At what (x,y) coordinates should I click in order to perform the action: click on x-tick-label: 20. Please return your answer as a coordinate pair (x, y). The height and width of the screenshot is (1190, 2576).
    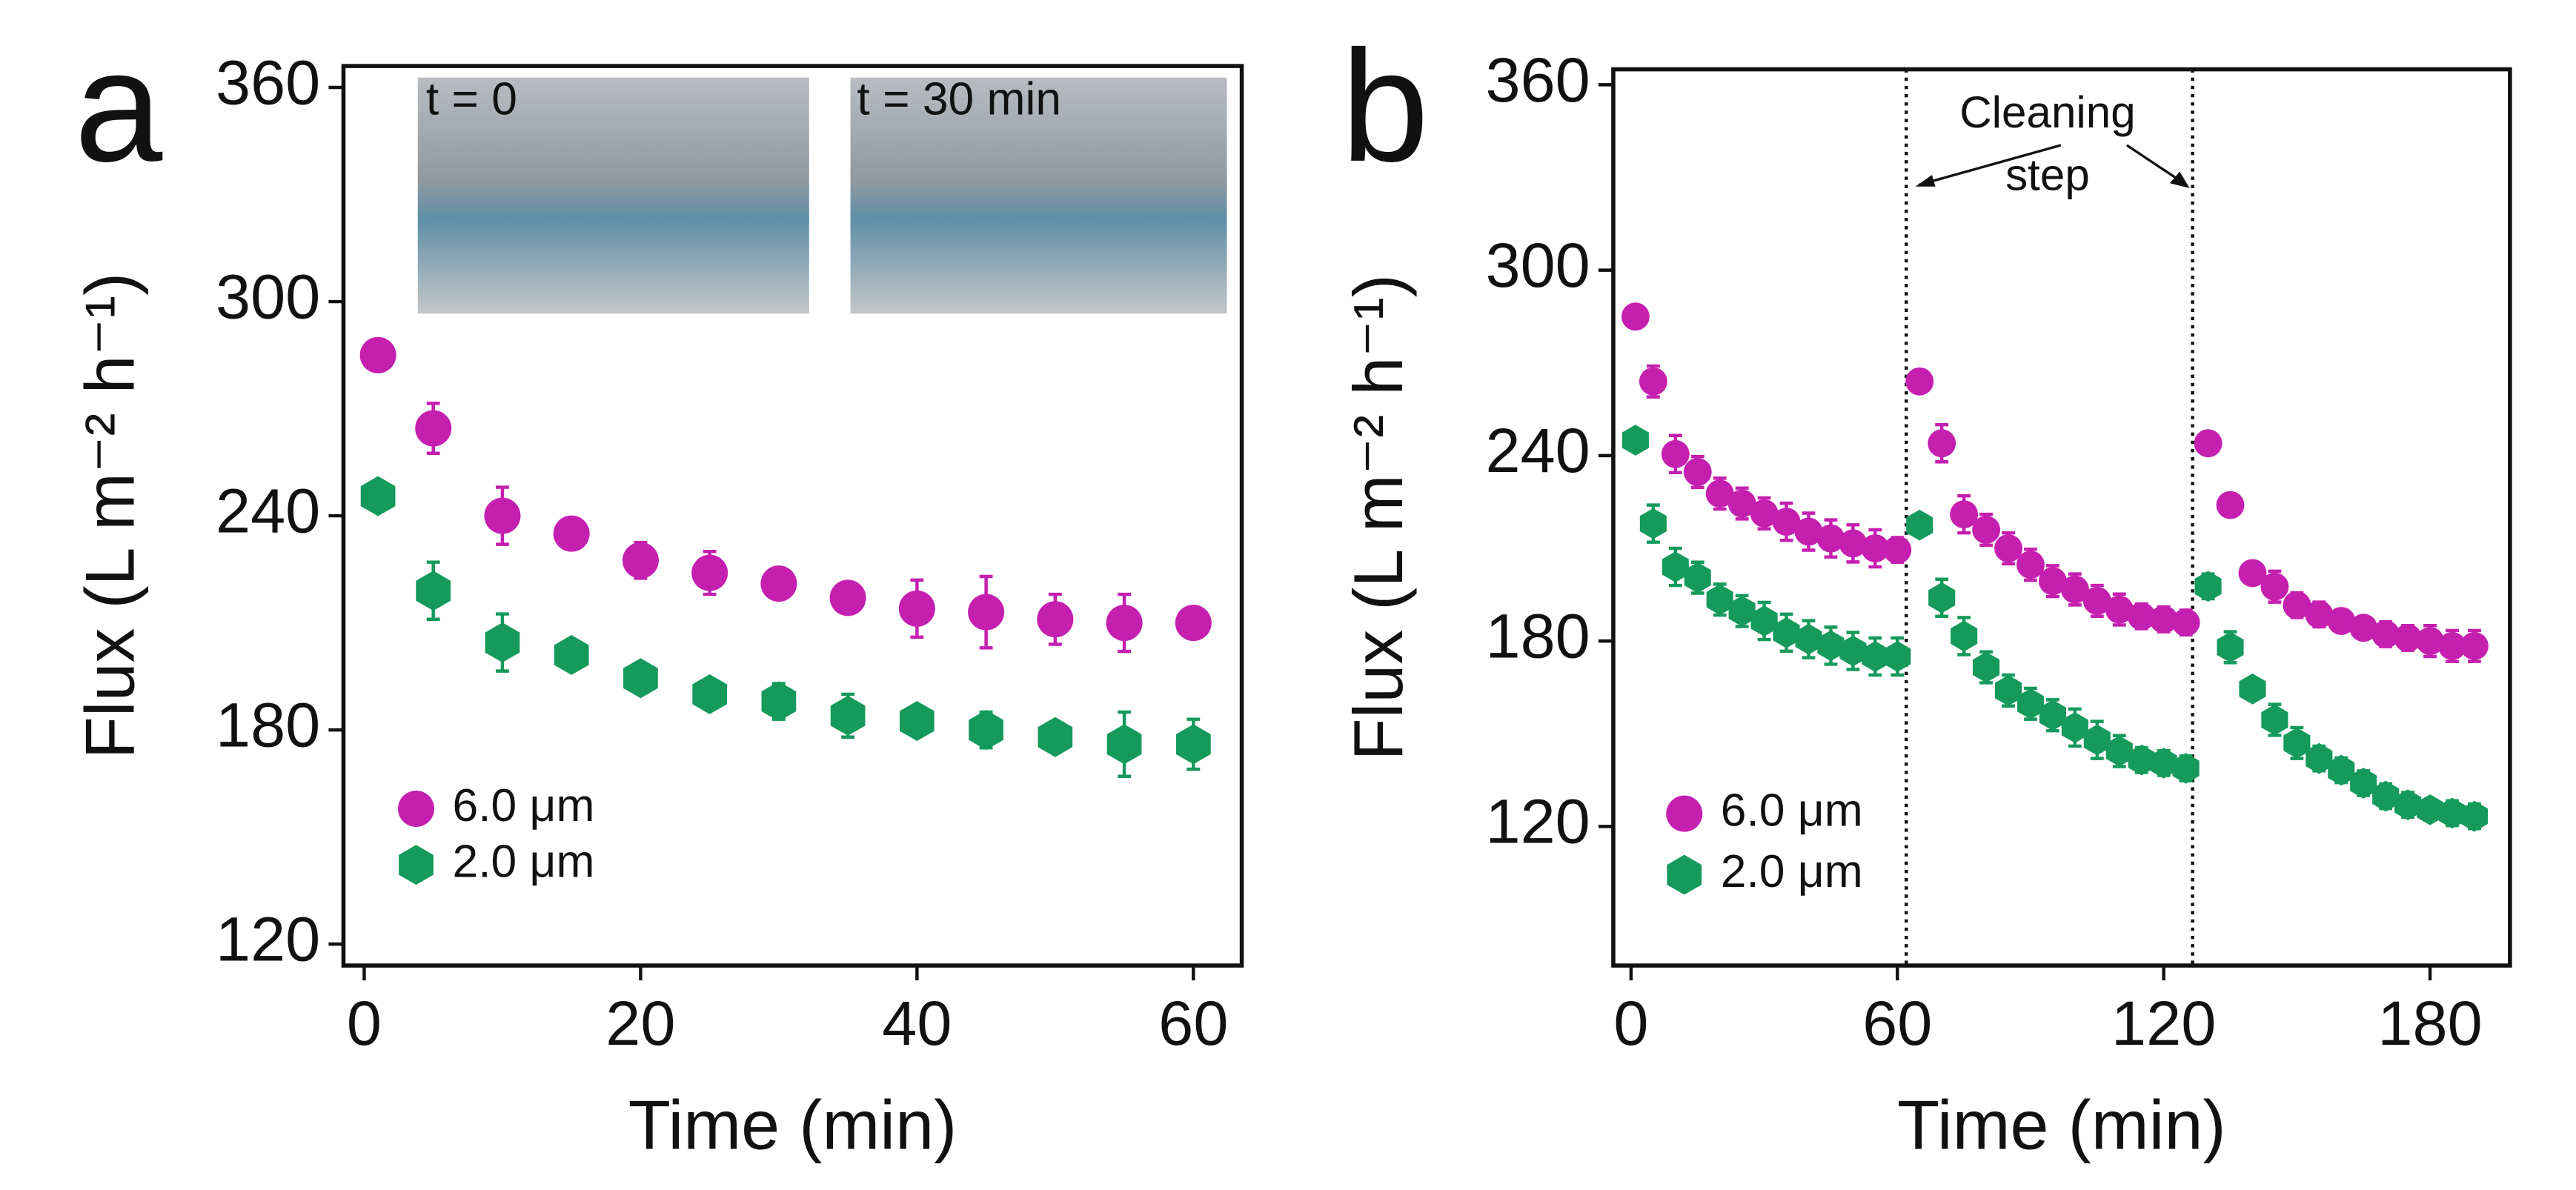
    Looking at the image, I should click on (640, 1023).